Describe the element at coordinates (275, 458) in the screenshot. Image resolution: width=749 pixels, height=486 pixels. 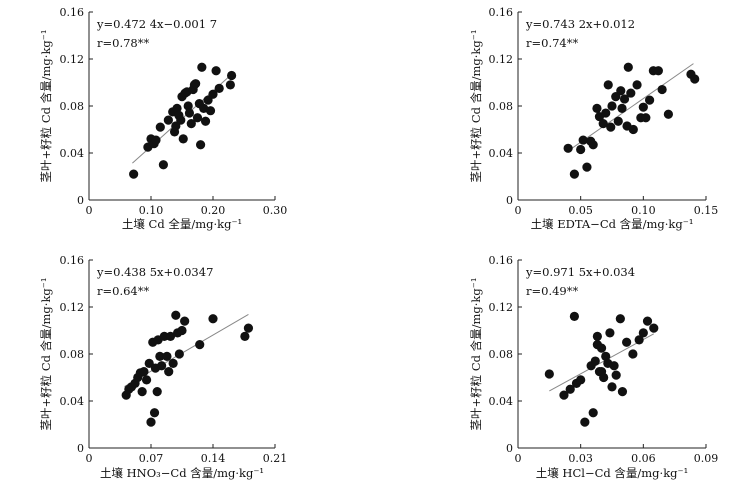
I see `x-tick-label: 0.21` at that location.